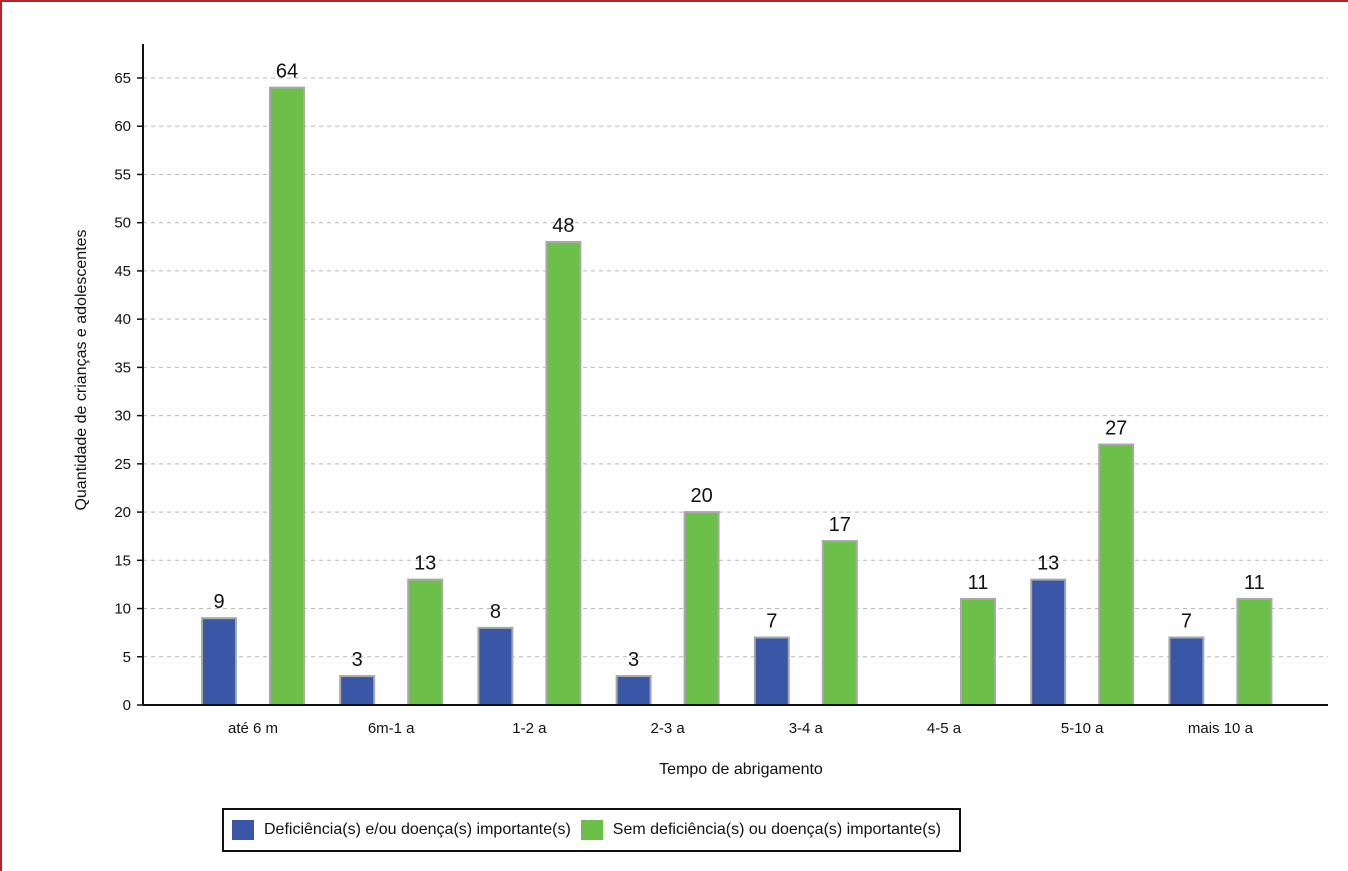  Describe the element at coordinates (128, 392) in the screenshot. I see `y-axis-ticks: 0 5 10 15 20 25 30 35 40 45 50 55 60 65` at that location.